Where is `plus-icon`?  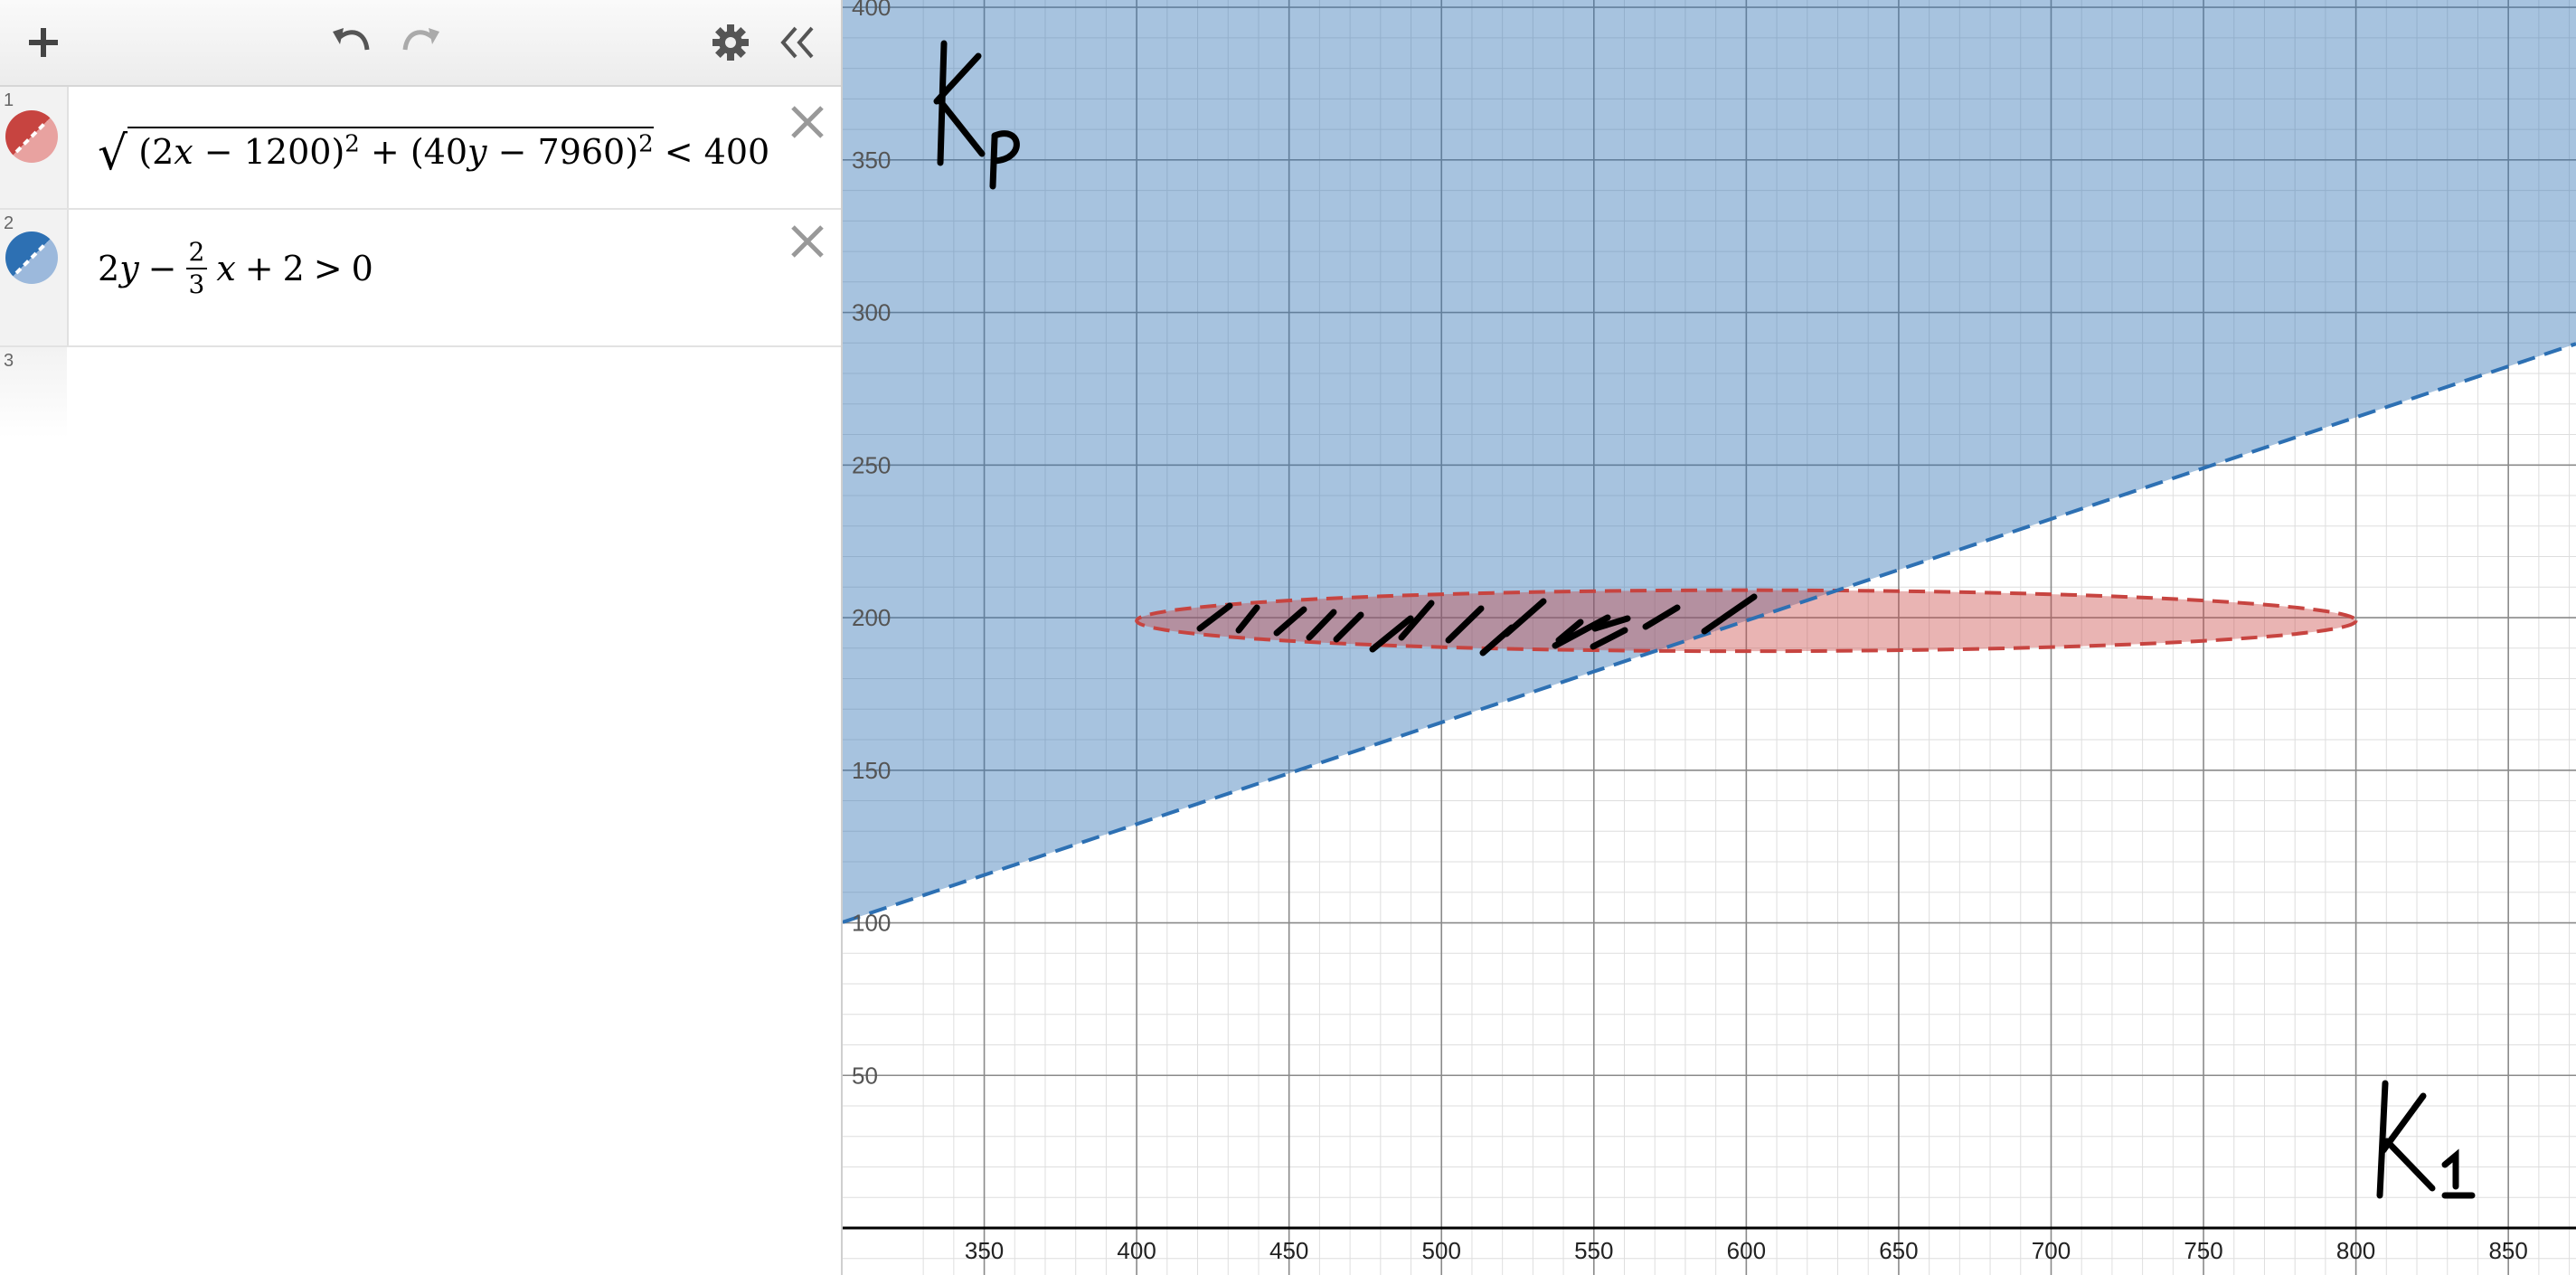
plus-icon is located at coordinates (43, 42).